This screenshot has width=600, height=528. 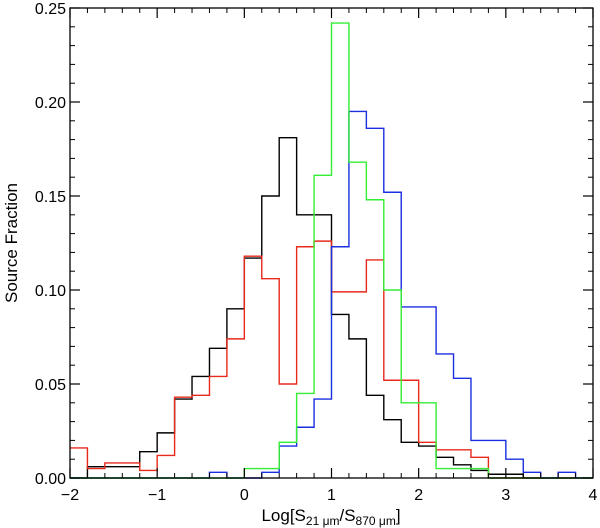 What do you see at coordinates (50, 291) in the screenshot?
I see `y-tick-label: 0.10` at bounding box center [50, 291].